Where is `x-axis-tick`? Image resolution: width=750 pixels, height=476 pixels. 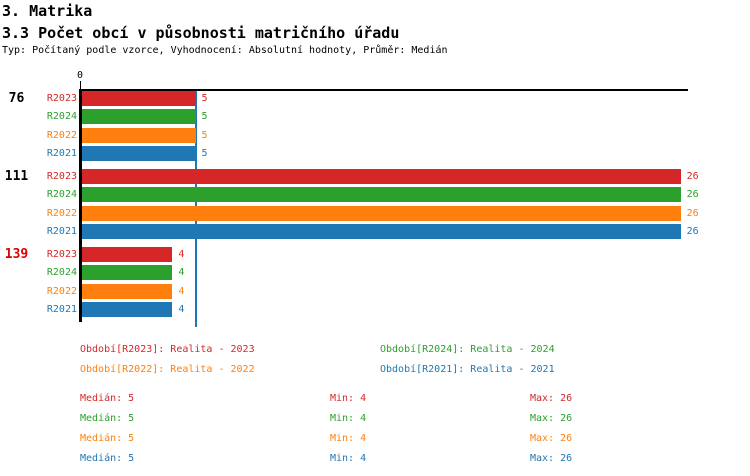
x-axis-tick is located at coordinates (80, 86).